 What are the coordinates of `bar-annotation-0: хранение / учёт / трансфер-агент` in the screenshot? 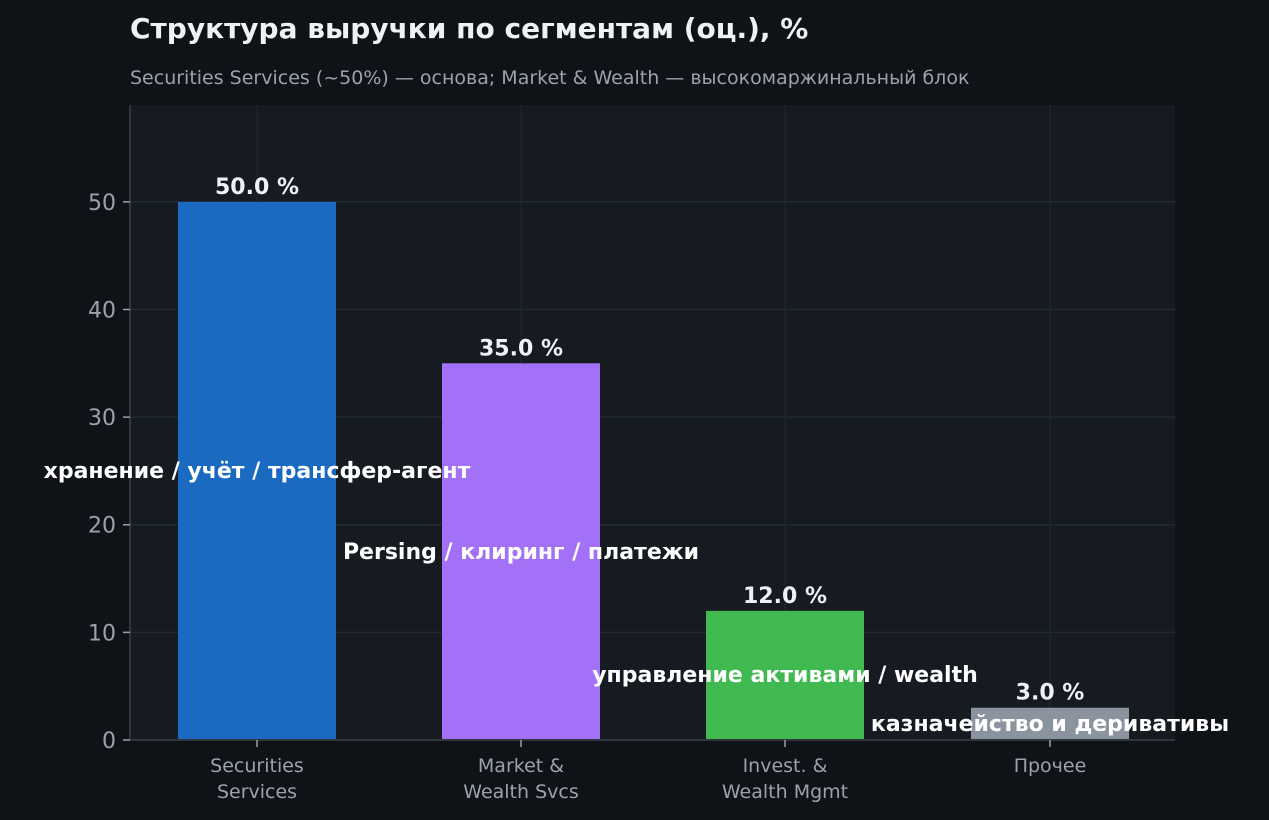 It's located at (257, 471).